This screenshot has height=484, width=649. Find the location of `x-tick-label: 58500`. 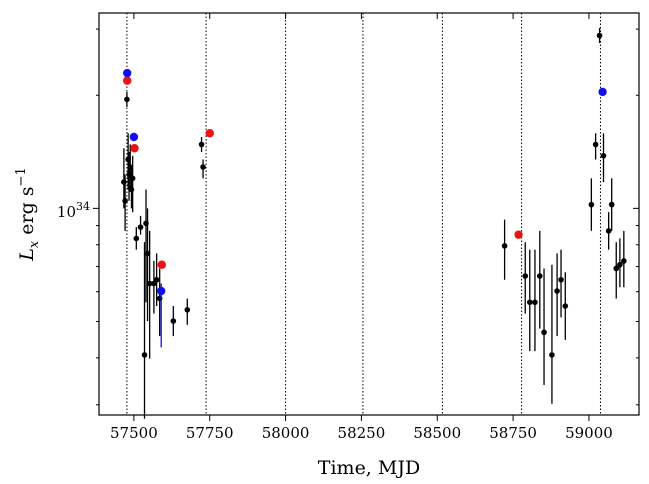

x-tick-label: 58500 is located at coordinates (437, 433).